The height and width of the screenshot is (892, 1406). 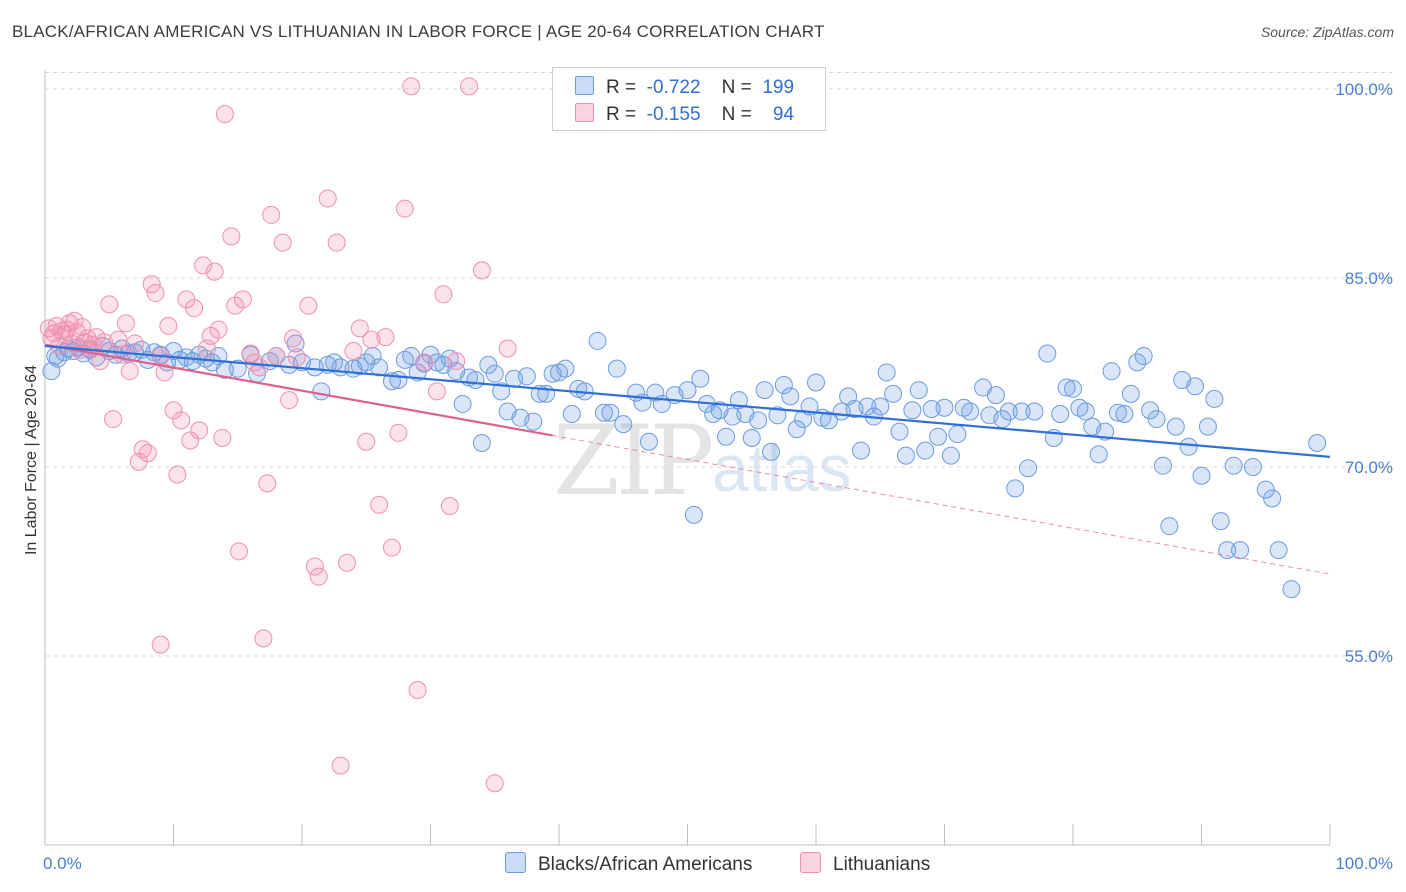 What do you see at coordinates (736, 87) in the screenshot?
I see `legend-n-label: N =` at bounding box center [736, 87].